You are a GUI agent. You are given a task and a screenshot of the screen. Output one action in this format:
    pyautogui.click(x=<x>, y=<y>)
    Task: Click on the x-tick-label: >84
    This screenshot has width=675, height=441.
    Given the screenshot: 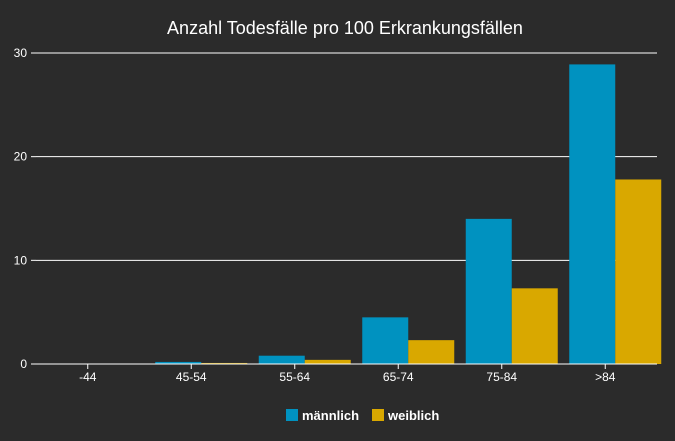 What is the action you would take?
    pyautogui.click(x=605, y=377)
    